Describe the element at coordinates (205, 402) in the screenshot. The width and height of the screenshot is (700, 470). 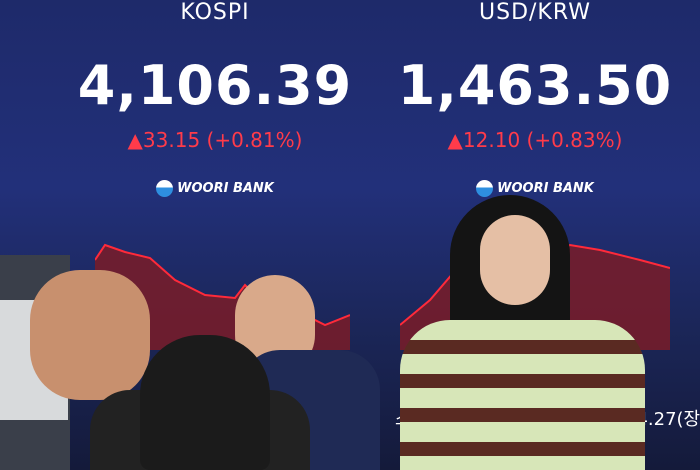
I see `man-front-head` at that location.